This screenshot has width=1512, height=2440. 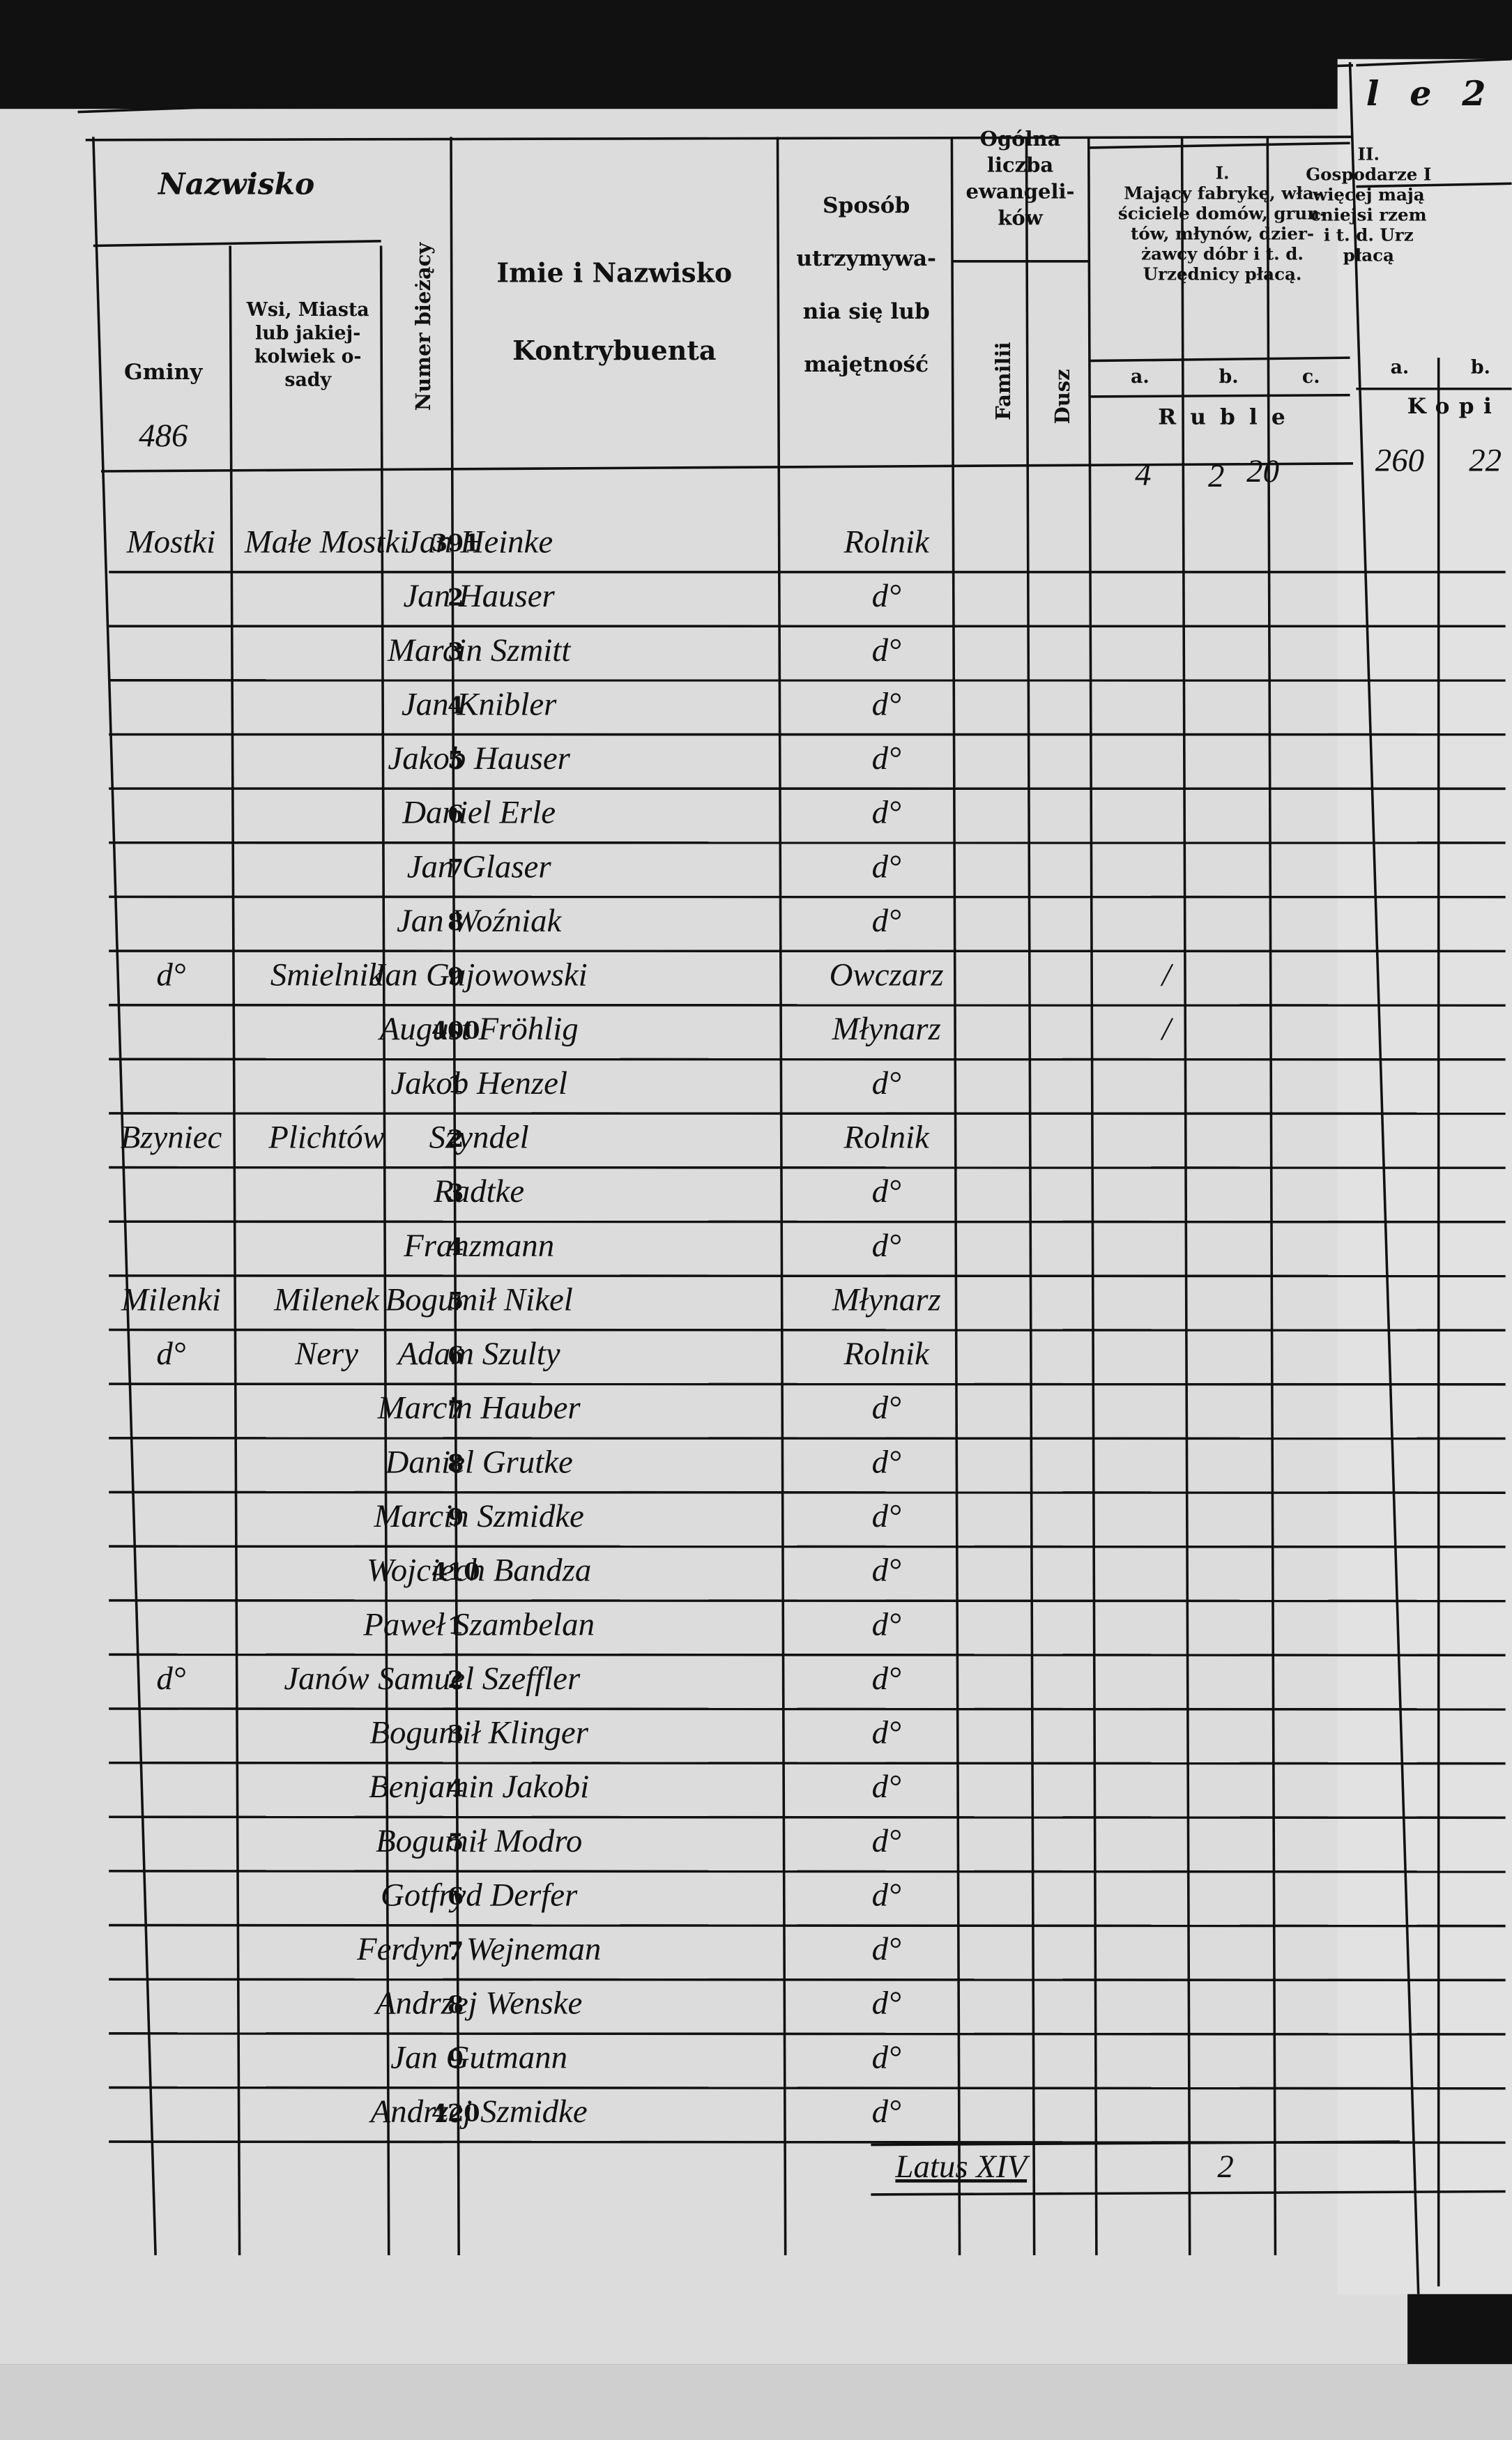 What do you see at coordinates (478, 1083) in the screenshot?
I see `name: Jakob Henzel` at bounding box center [478, 1083].